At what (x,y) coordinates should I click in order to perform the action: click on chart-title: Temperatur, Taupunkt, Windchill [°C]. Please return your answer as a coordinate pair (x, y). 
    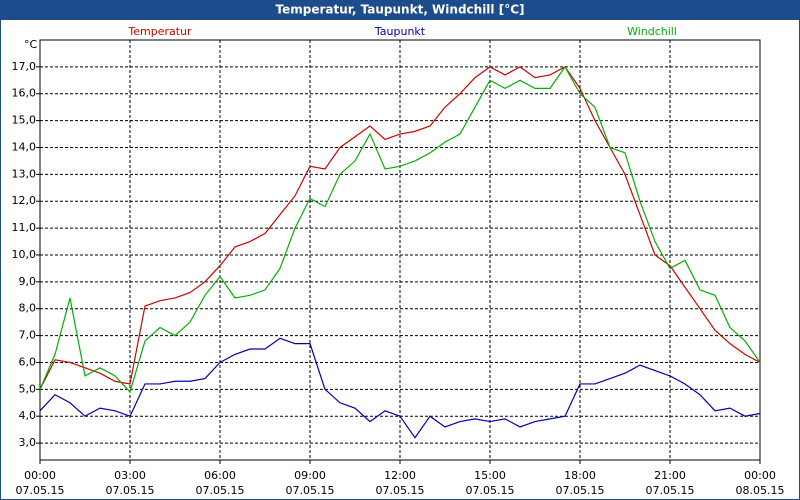
    Looking at the image, I should click on (400, 10).